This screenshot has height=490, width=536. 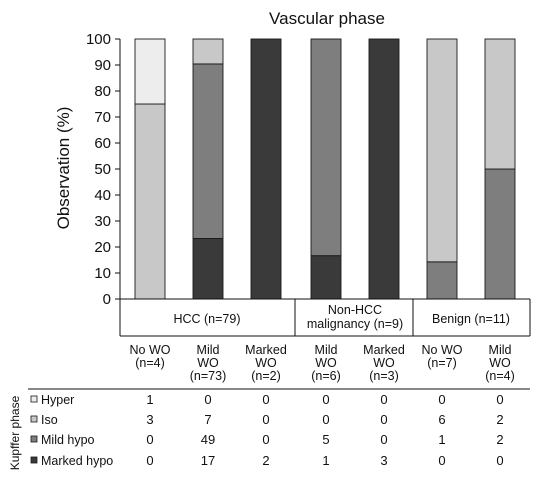 What do you see at coordinates (208, 439) in the screenshot?
I see `table-cell: 49` at bounding box center [208, 439].